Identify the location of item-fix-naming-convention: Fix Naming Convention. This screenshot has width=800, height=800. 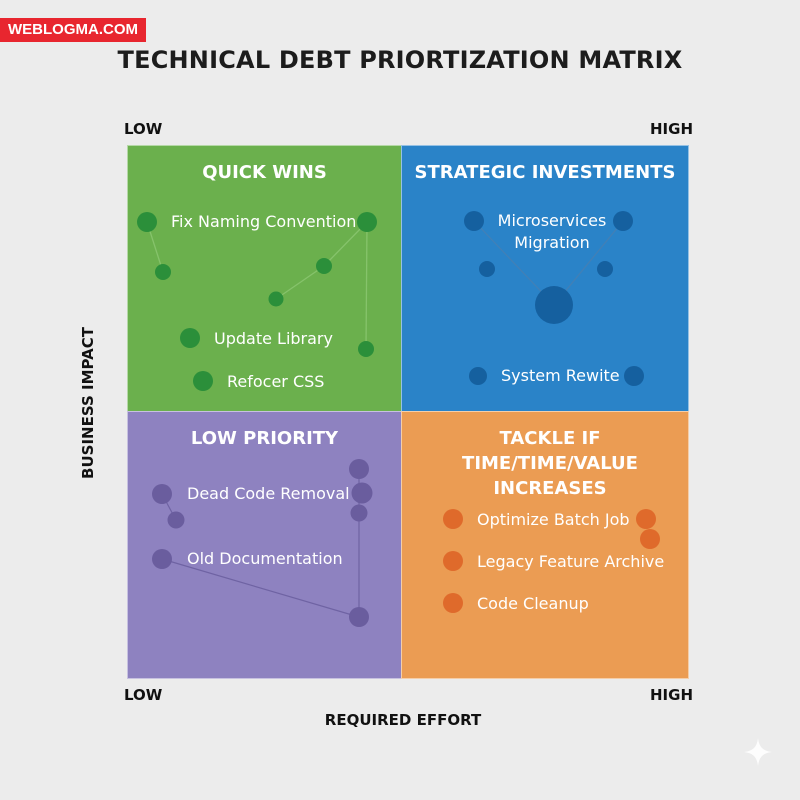
(264, 221).